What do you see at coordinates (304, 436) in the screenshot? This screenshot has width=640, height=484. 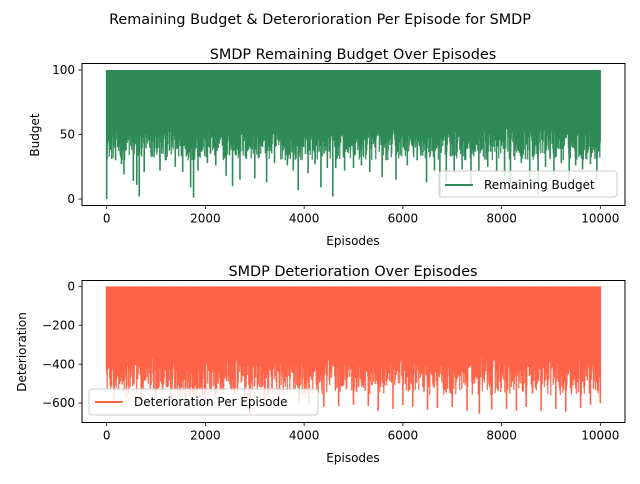 I see `deterioration-x-tick-label: 4000` at bounding box center [304, 436].